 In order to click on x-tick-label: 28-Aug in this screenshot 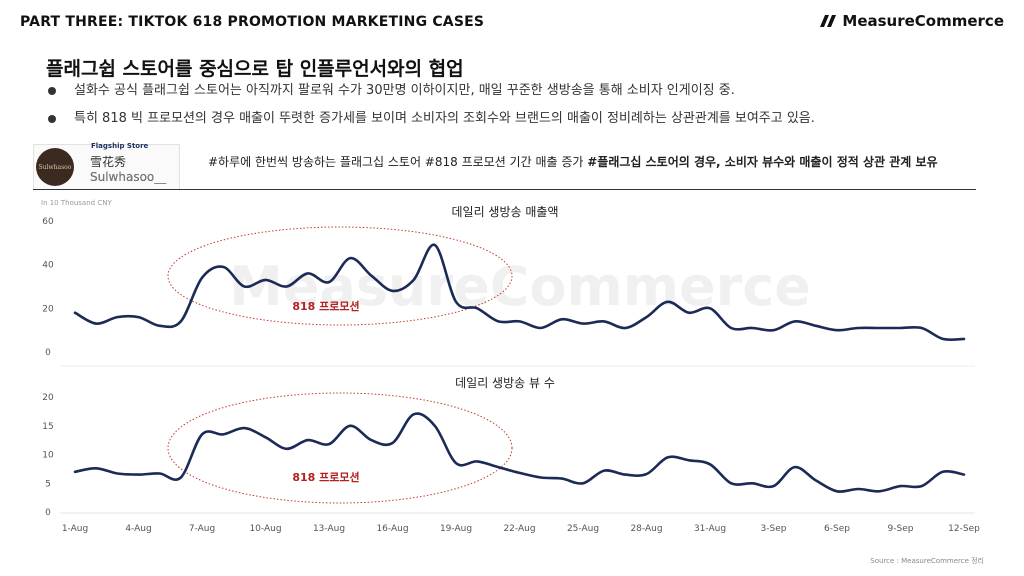, I will do `click(646, 529)`.